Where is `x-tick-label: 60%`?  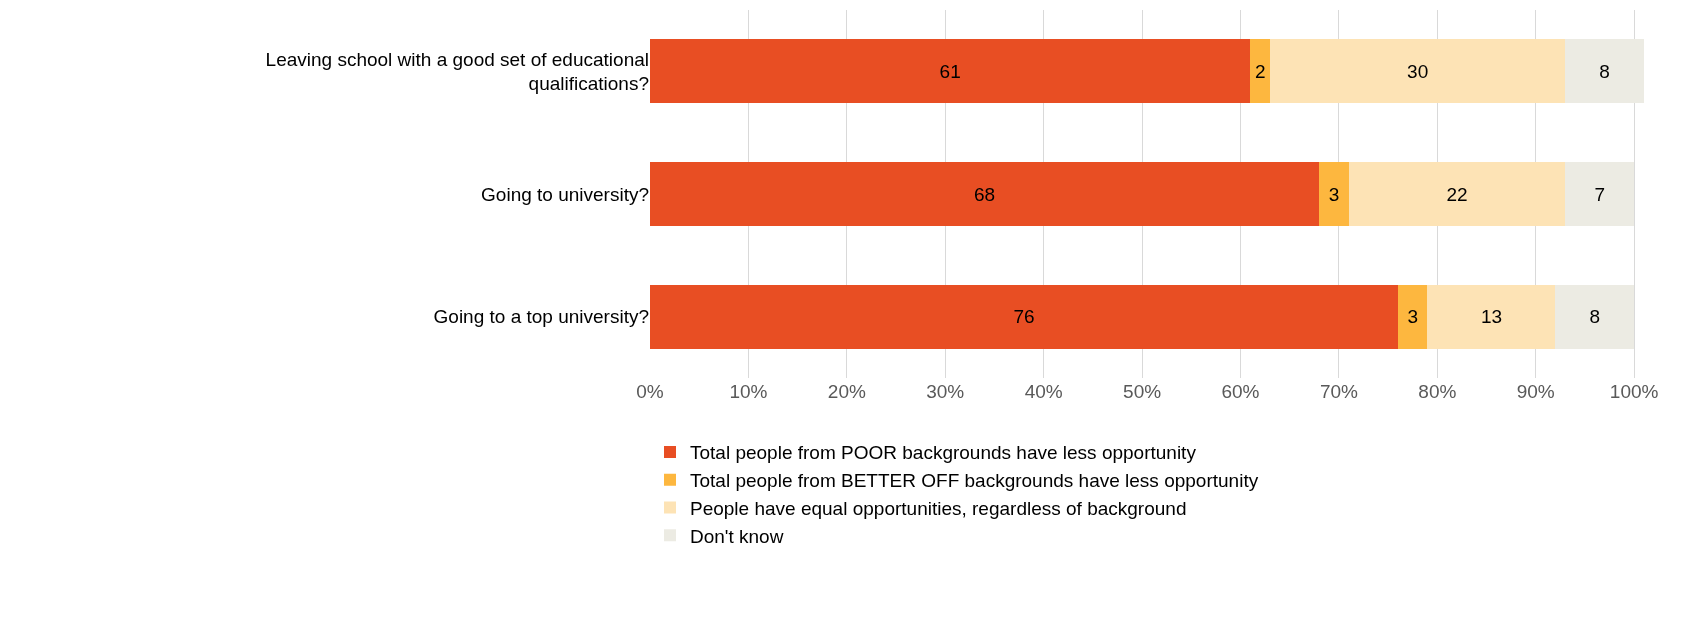 x-tick-label: 60% is located at coordinates (1240, 391).